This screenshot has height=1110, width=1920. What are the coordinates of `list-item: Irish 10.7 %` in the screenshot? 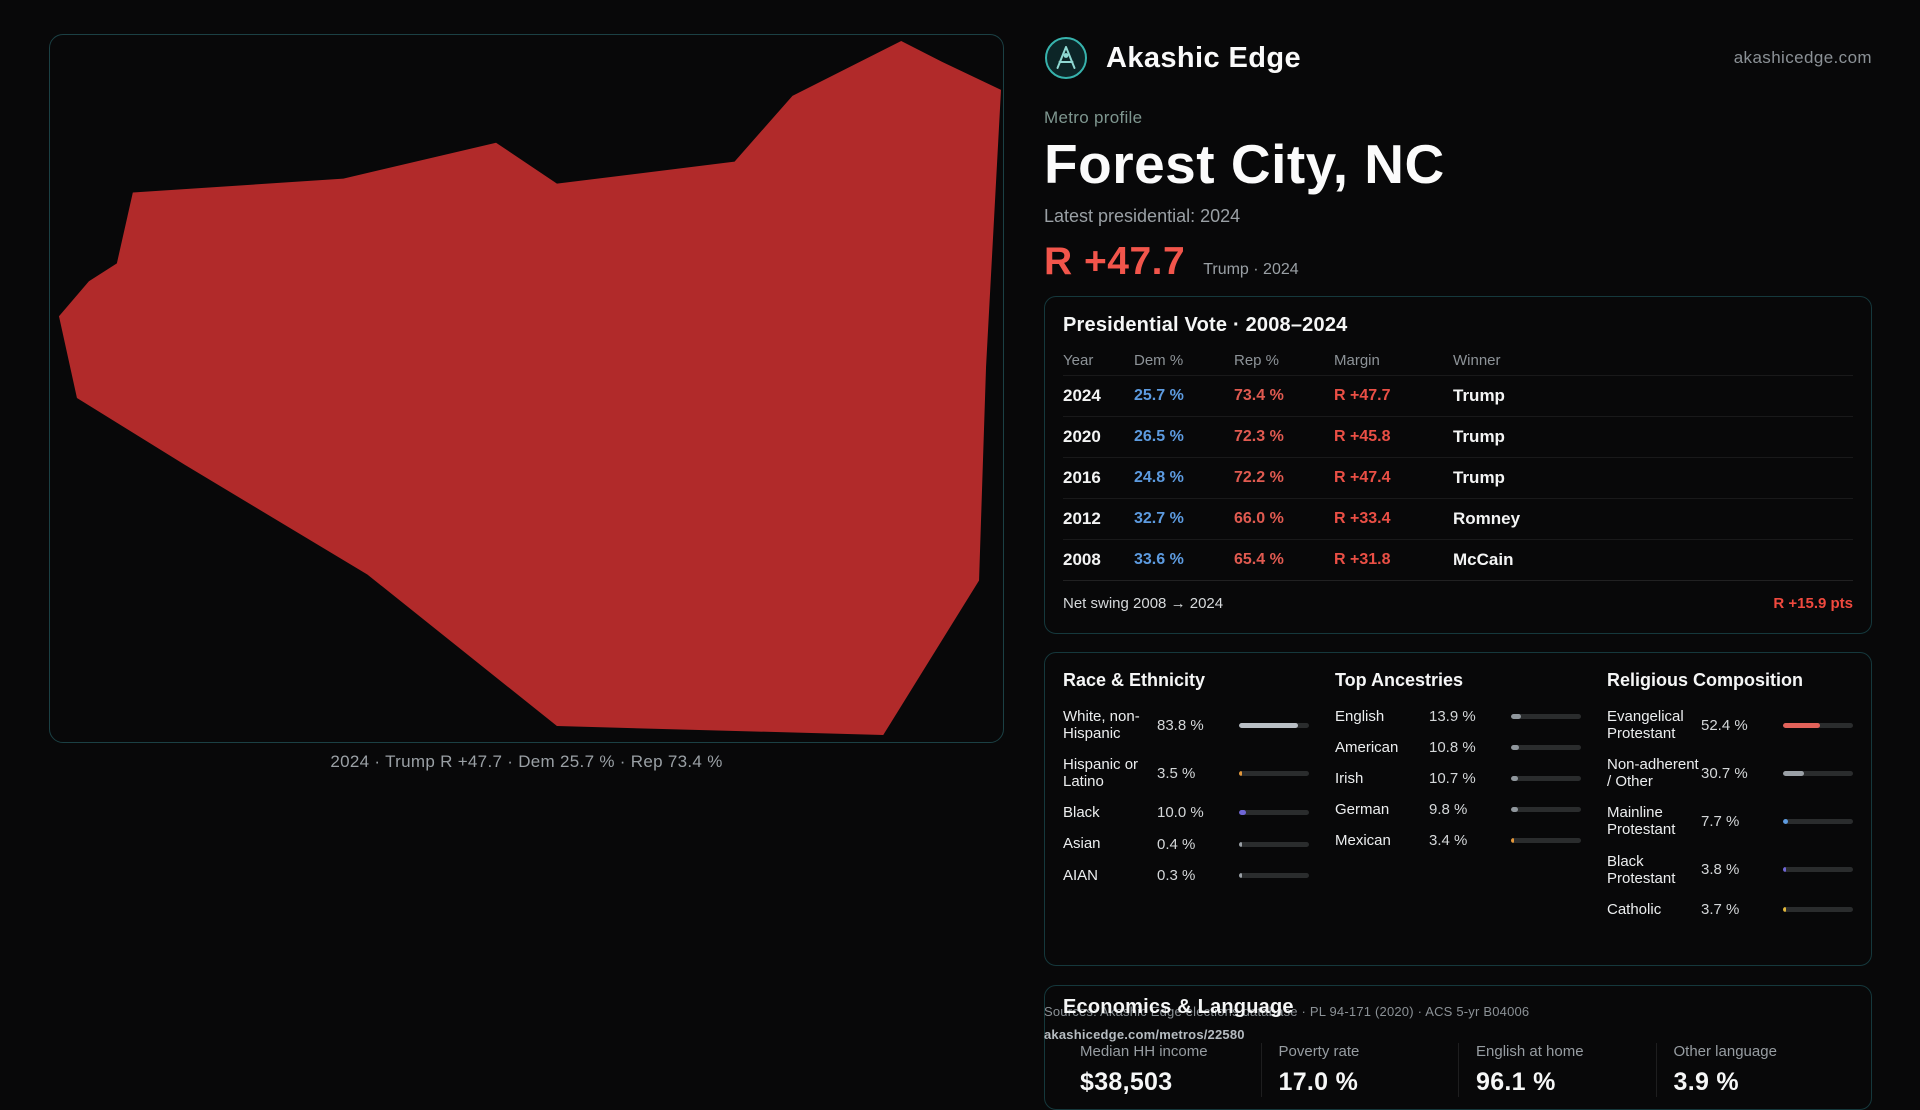 It's located at (1458, 778).